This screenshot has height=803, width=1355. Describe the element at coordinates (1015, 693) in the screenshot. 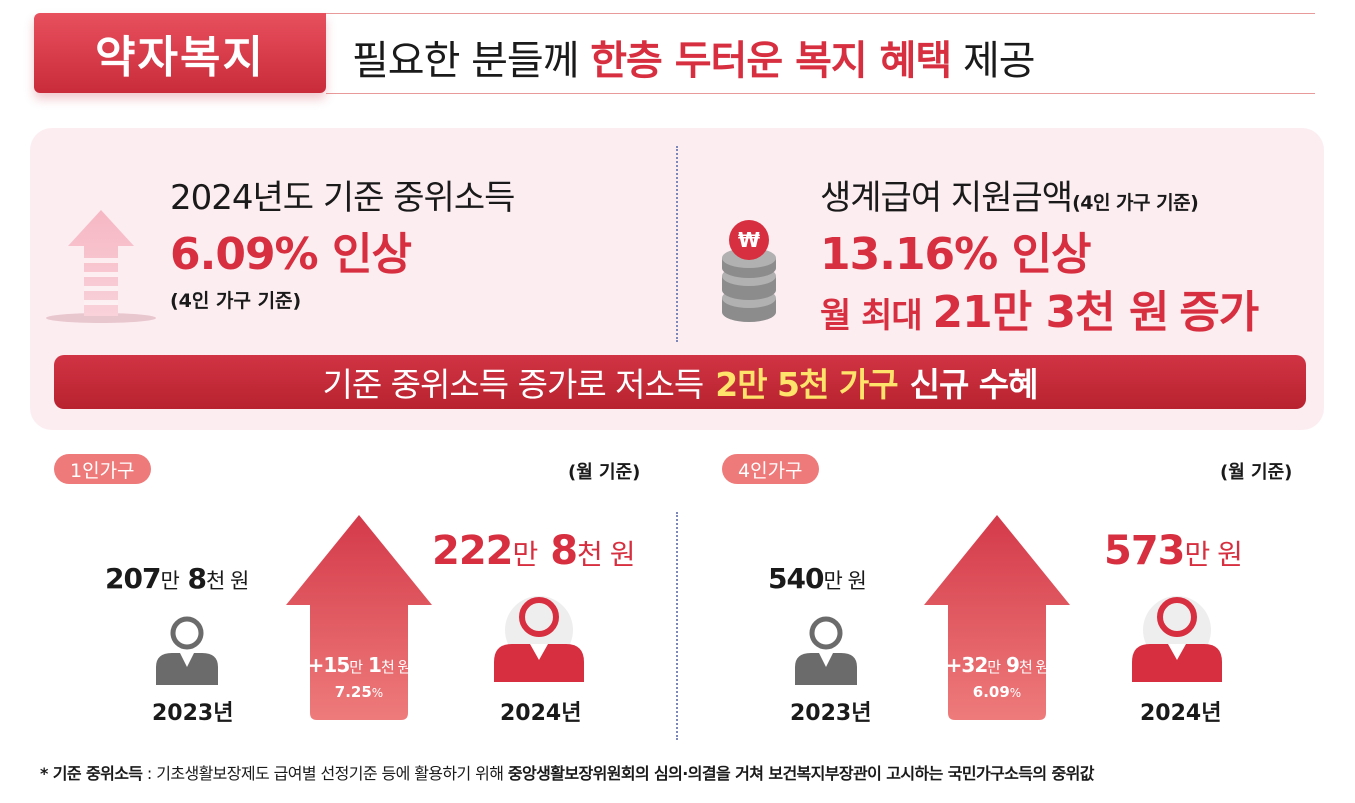

I see `rate-4-unit: %` at that location.